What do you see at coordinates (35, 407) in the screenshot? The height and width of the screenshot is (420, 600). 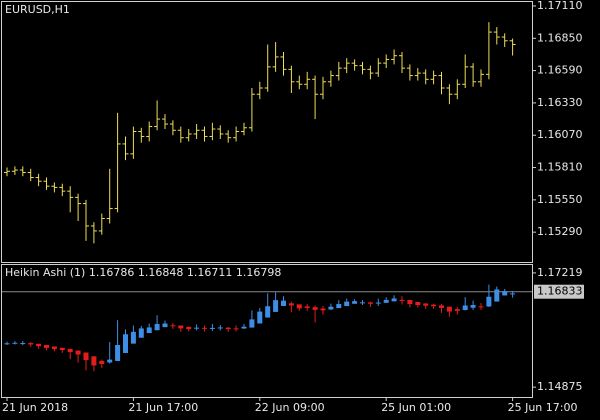 I see `x-tick-label: 21 Jun 2018` at bounding box center [35, 407].